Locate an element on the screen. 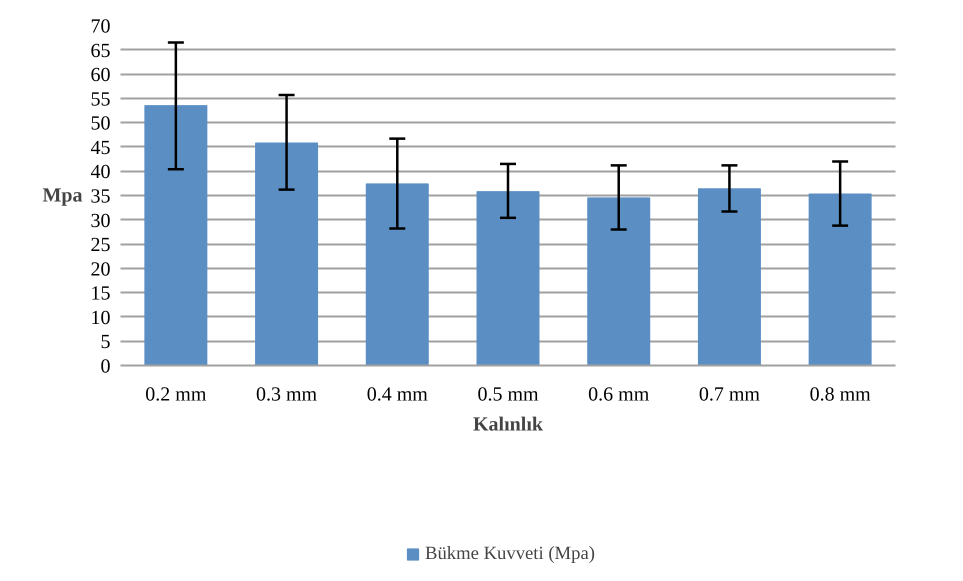 This screenshot has height=581, width=963. y-tick-label: 0 is located at coordinates (105, 367).